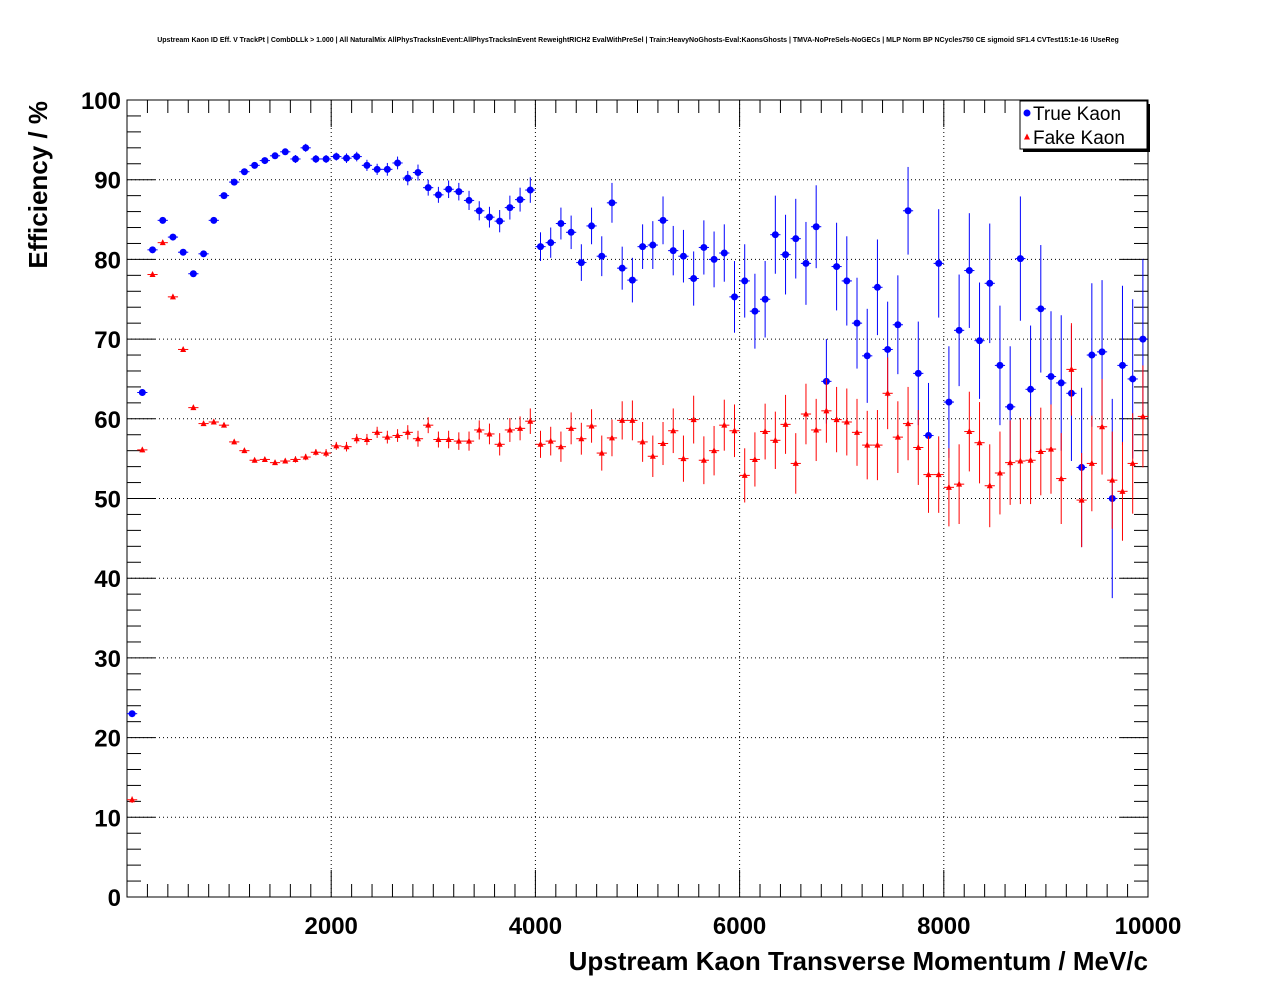  What do you see at coordinates (1079, 138) in the screenshot?
I see `legend-label: Fake Kaon` at bounding box center [1079, 138].